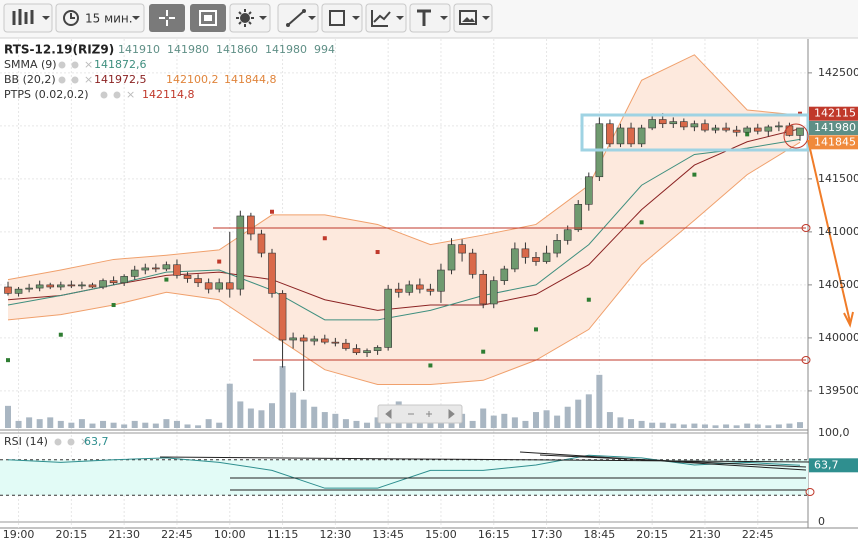  What do you see at coordinates (283, 534) in the screenshot?
I see `x-tick-label: 11:15` at bounding box center [283, 534].